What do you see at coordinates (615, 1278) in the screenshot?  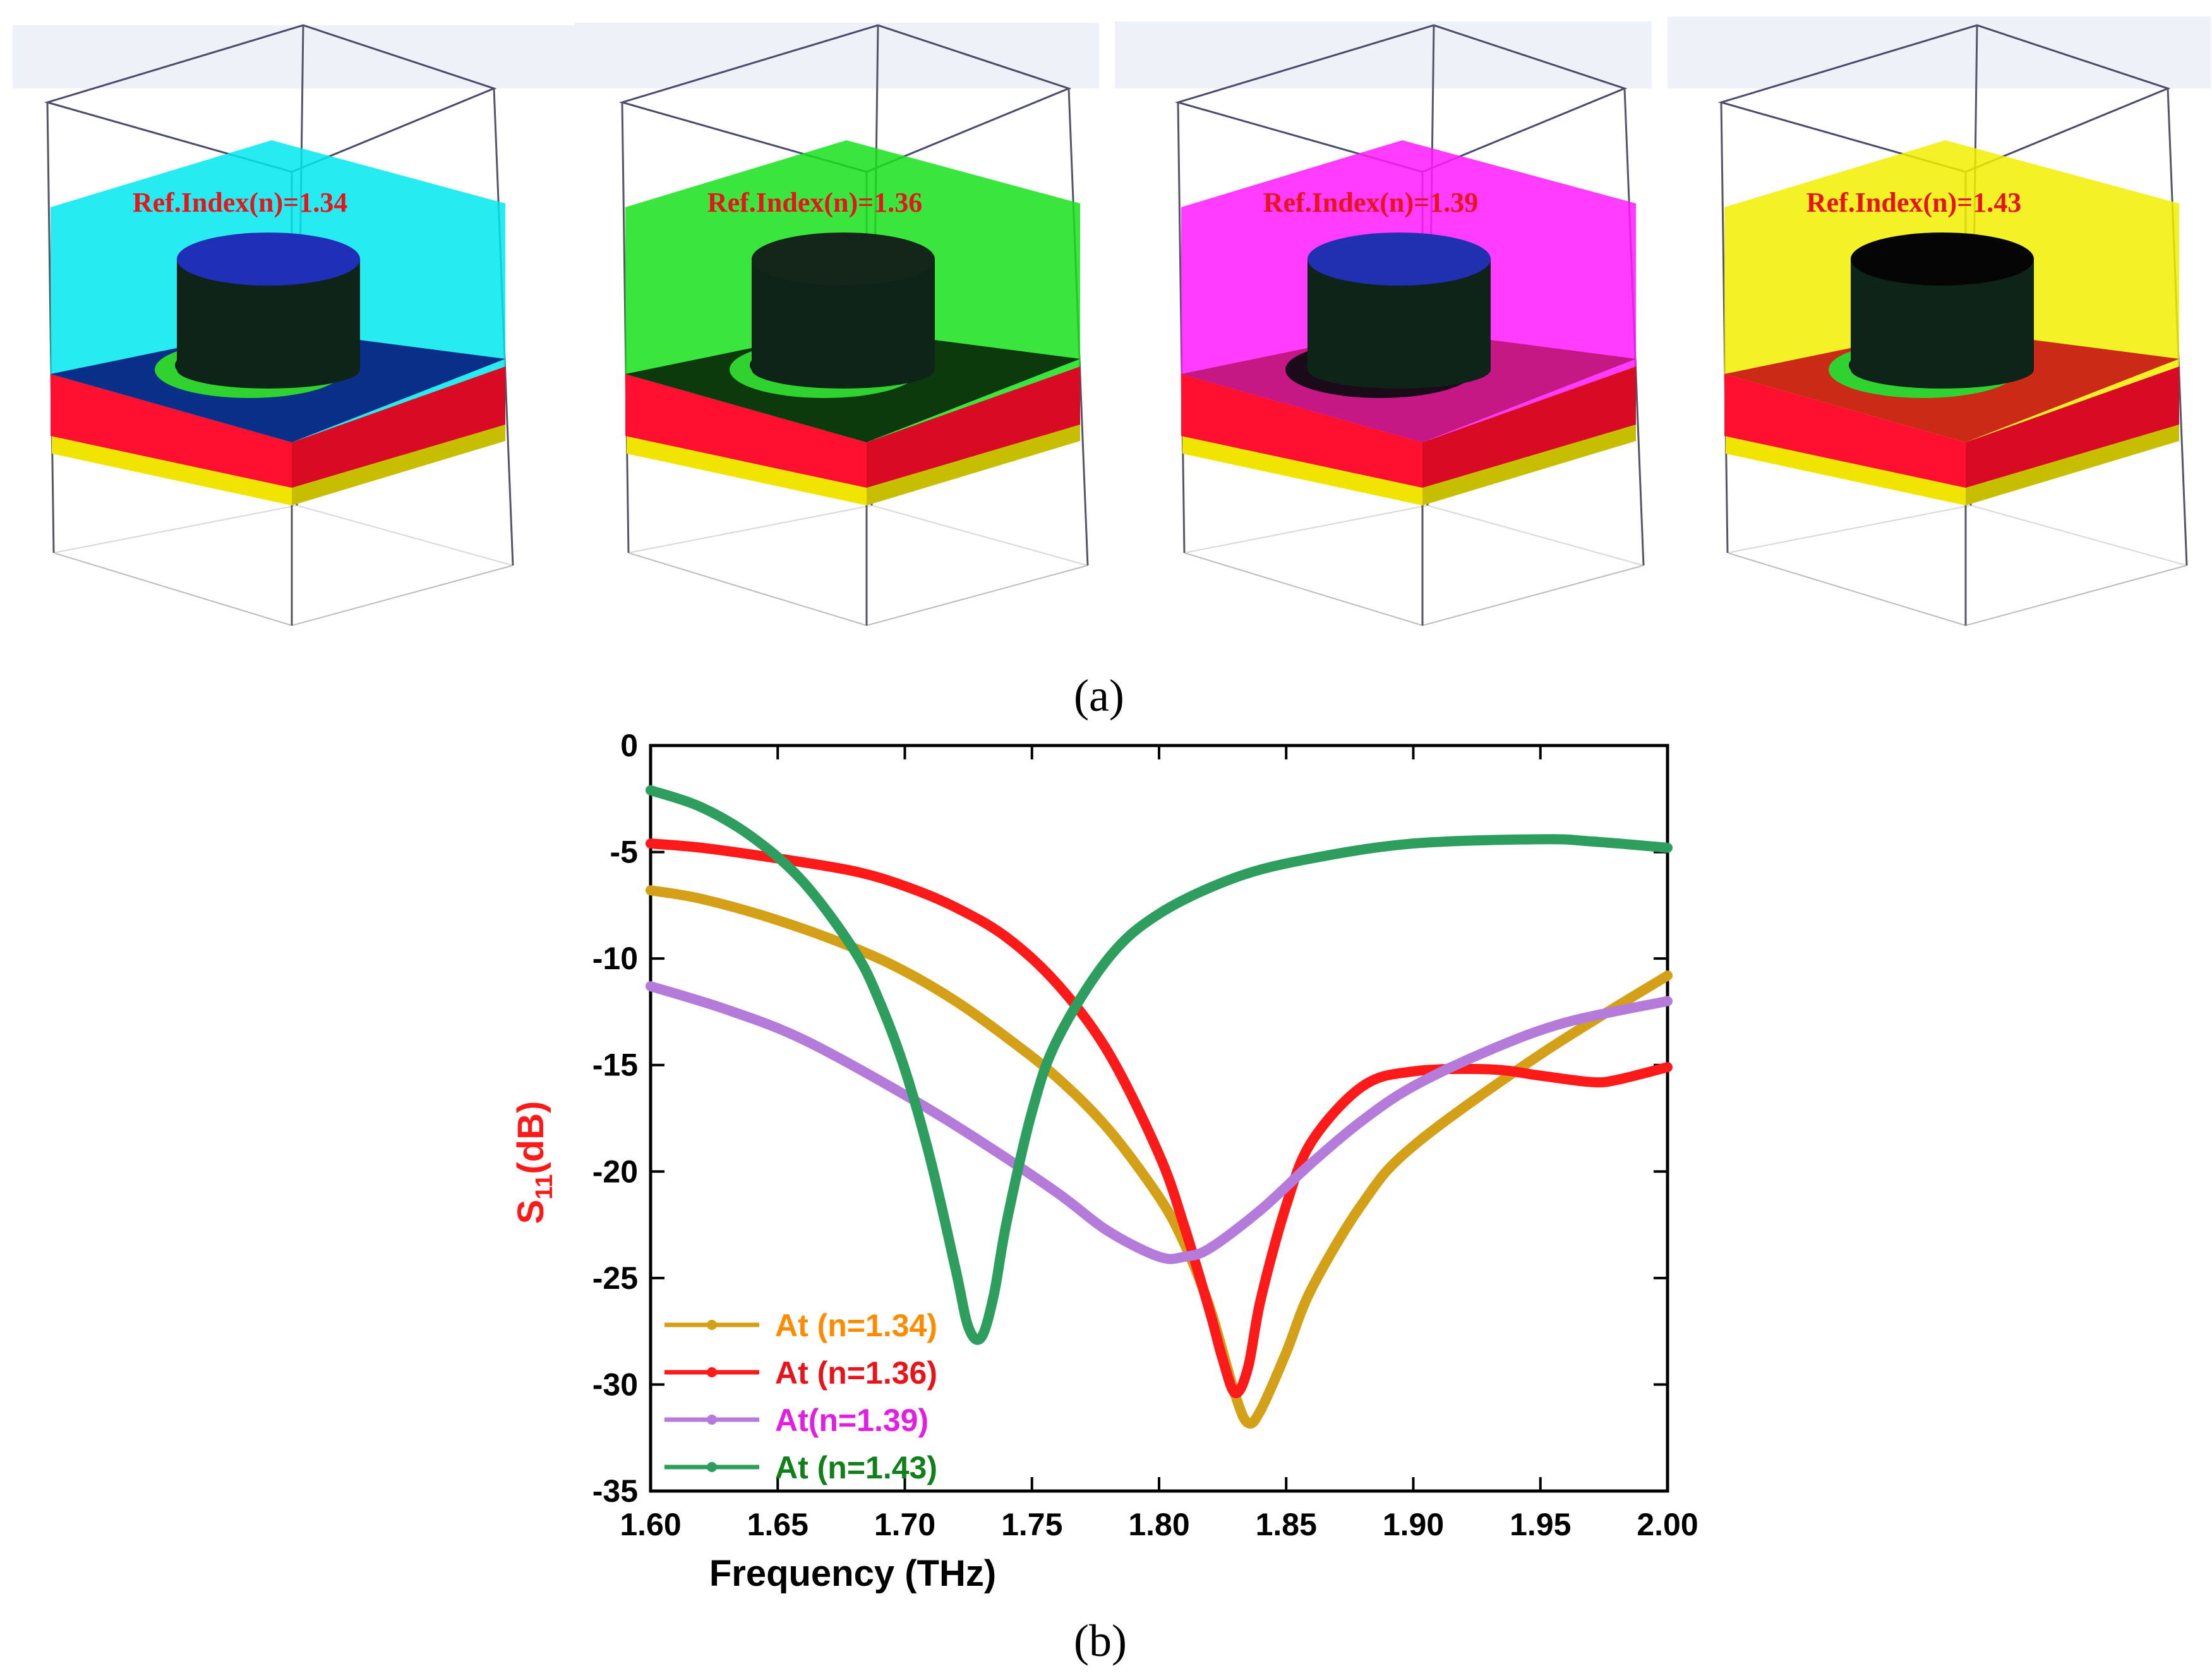 I see `y-tick-label: -25` at bounding box center [615, 1278].